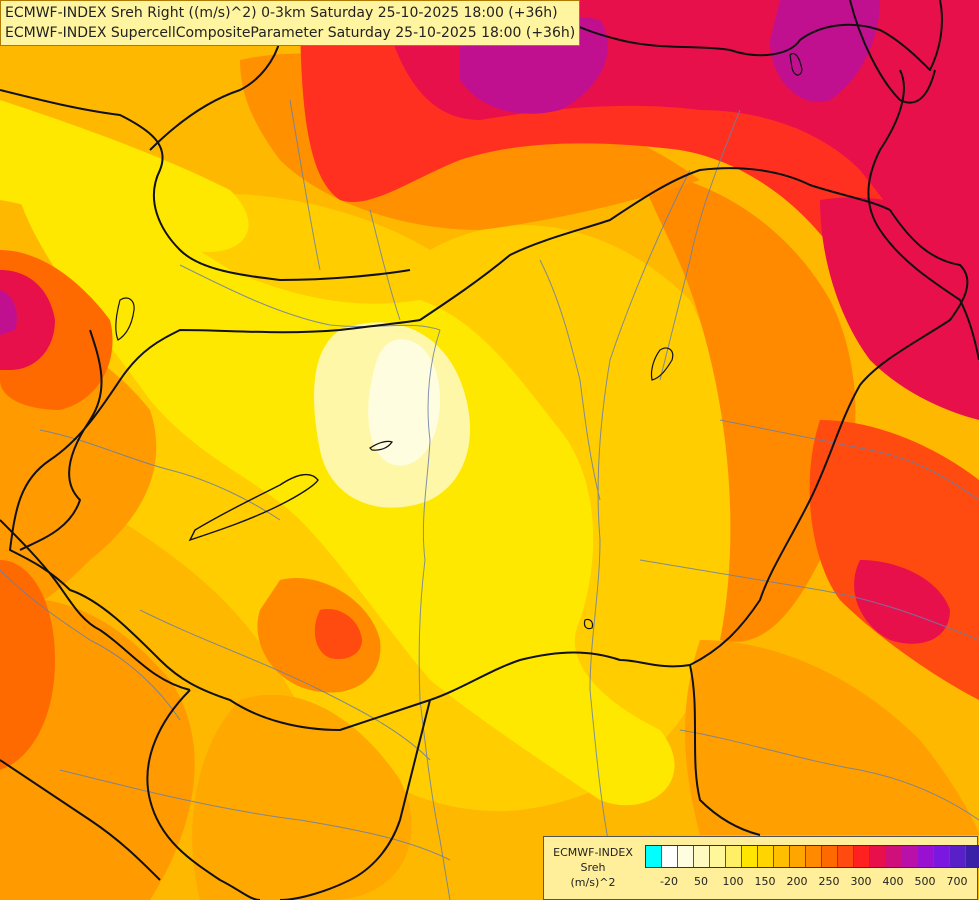 Image resolution: width=979 pixels, height=900 pixels. What do you see at coordinates (27, 320) in the screenshot?
I see `field-crimson-northwest` at bounding box center [27, 320].